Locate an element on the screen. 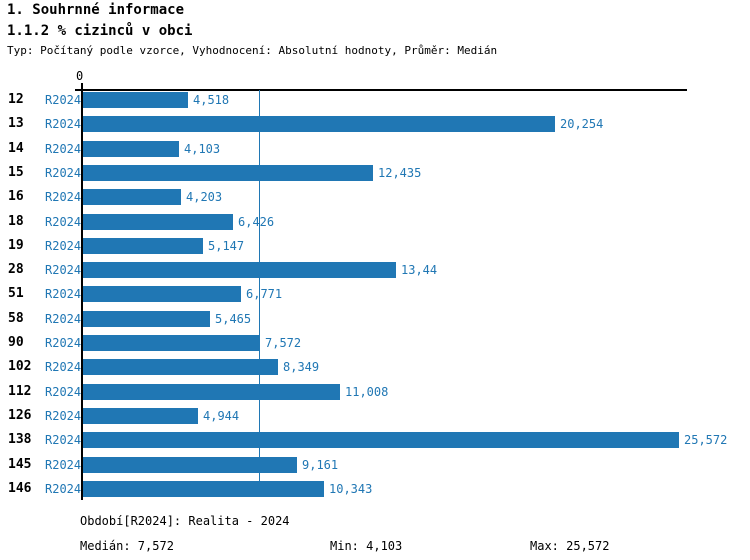 This screenshot has width=750, height=560. row-id-label: 126 is located at coordinates (20, 415).